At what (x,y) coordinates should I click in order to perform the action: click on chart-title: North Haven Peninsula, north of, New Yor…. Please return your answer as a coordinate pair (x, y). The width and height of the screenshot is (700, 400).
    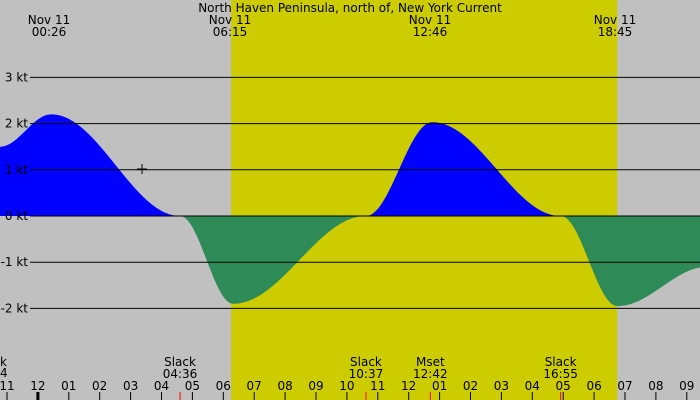
    Looking at the image, I should click on (350, 8).